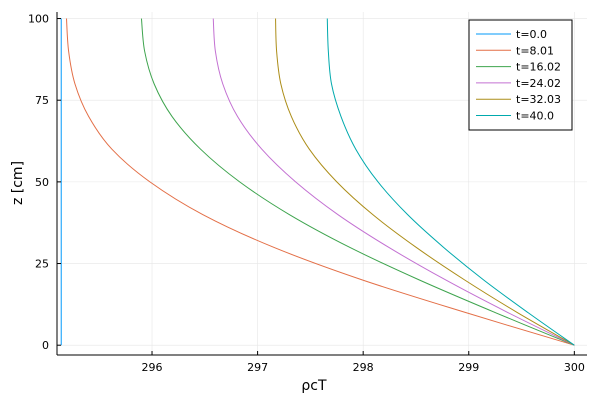 Image resolution: width=600 pixels, height=400 pixels. I want to click on y-axis-title: z [cm], so click(18, 183).